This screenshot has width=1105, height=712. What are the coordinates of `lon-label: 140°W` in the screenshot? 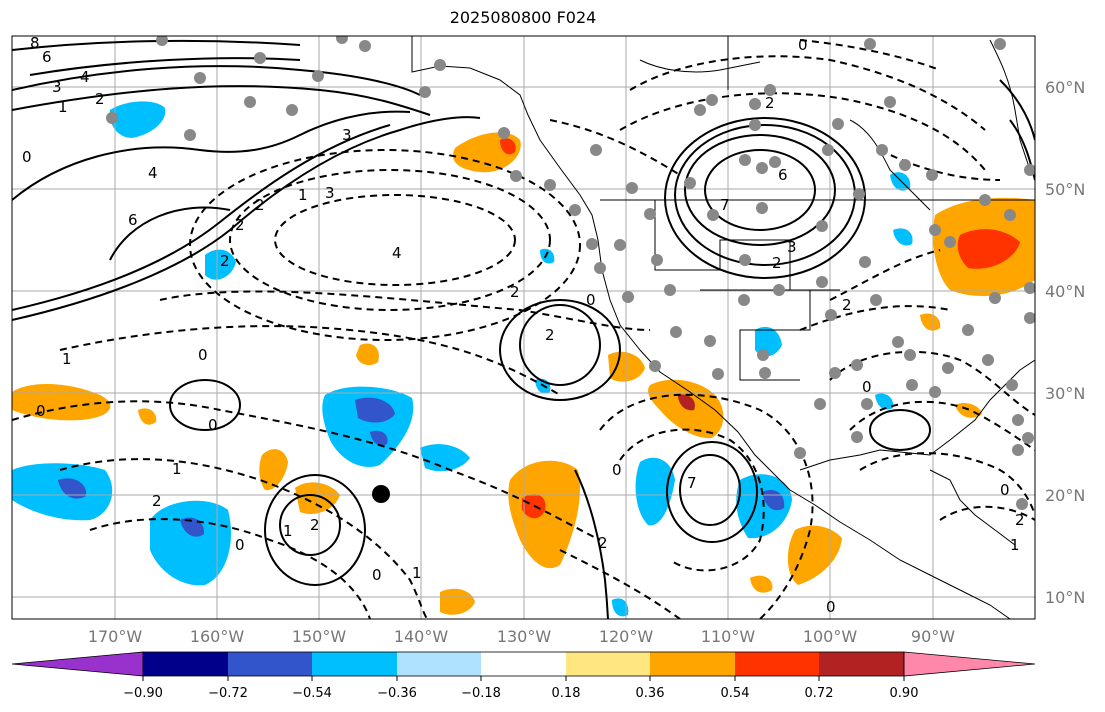 It's located at (421, 636).